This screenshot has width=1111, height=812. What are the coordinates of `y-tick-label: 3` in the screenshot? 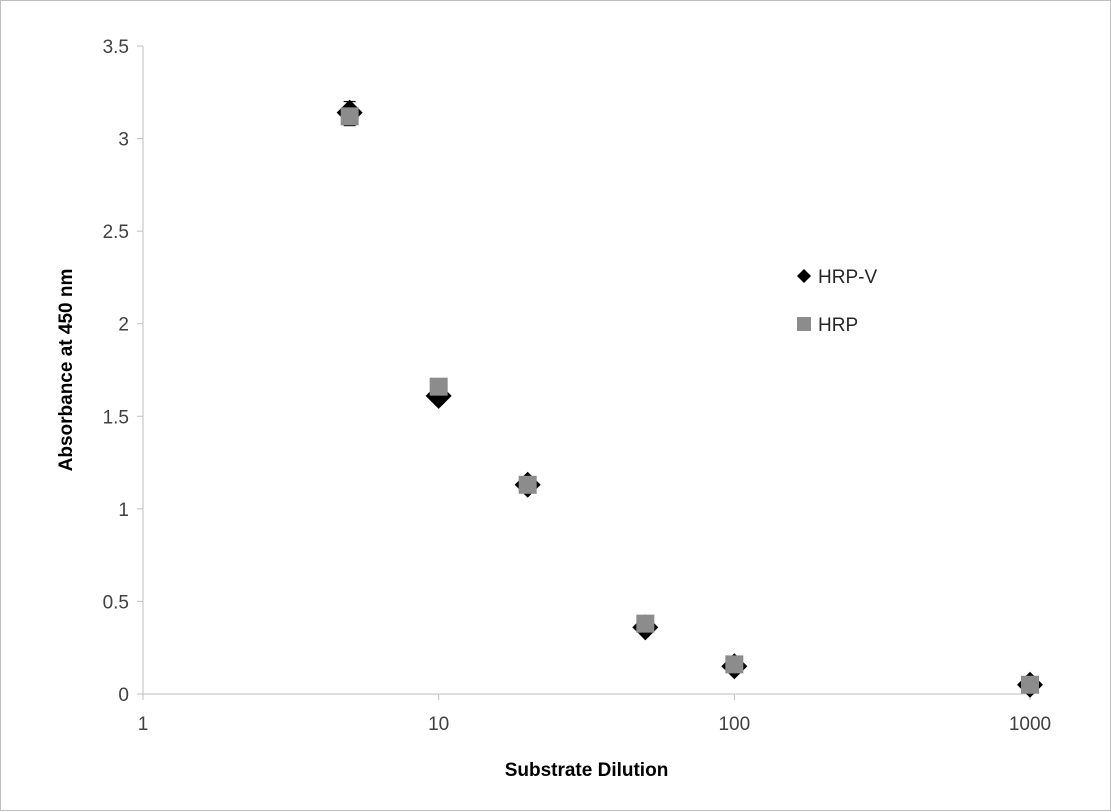 It's located at (123, 140).